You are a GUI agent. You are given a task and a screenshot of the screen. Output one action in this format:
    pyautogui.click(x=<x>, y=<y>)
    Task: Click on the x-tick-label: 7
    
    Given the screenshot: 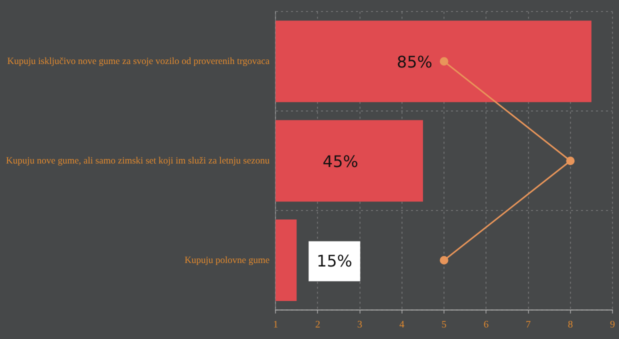 What is the action you would take?
    pyautogui.click(x=528, y=325)
    